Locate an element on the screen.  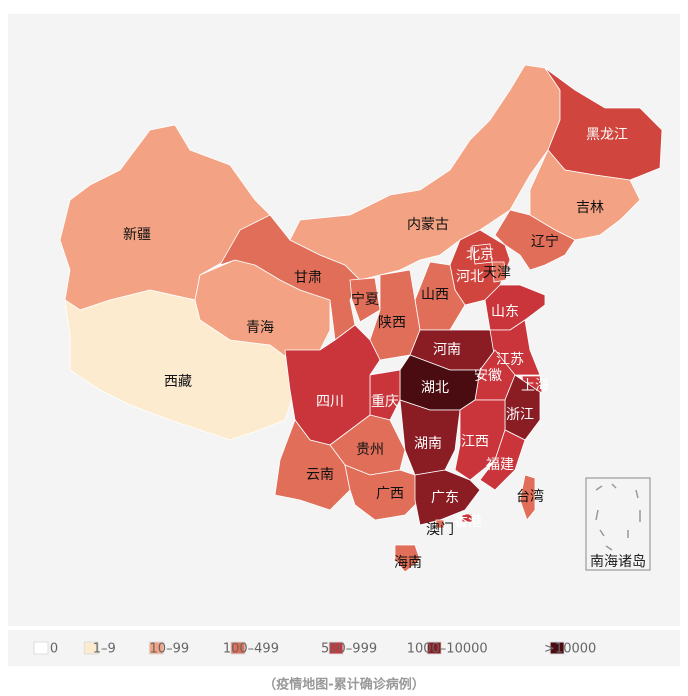
inset-islands is located at coordinates (618, 517).